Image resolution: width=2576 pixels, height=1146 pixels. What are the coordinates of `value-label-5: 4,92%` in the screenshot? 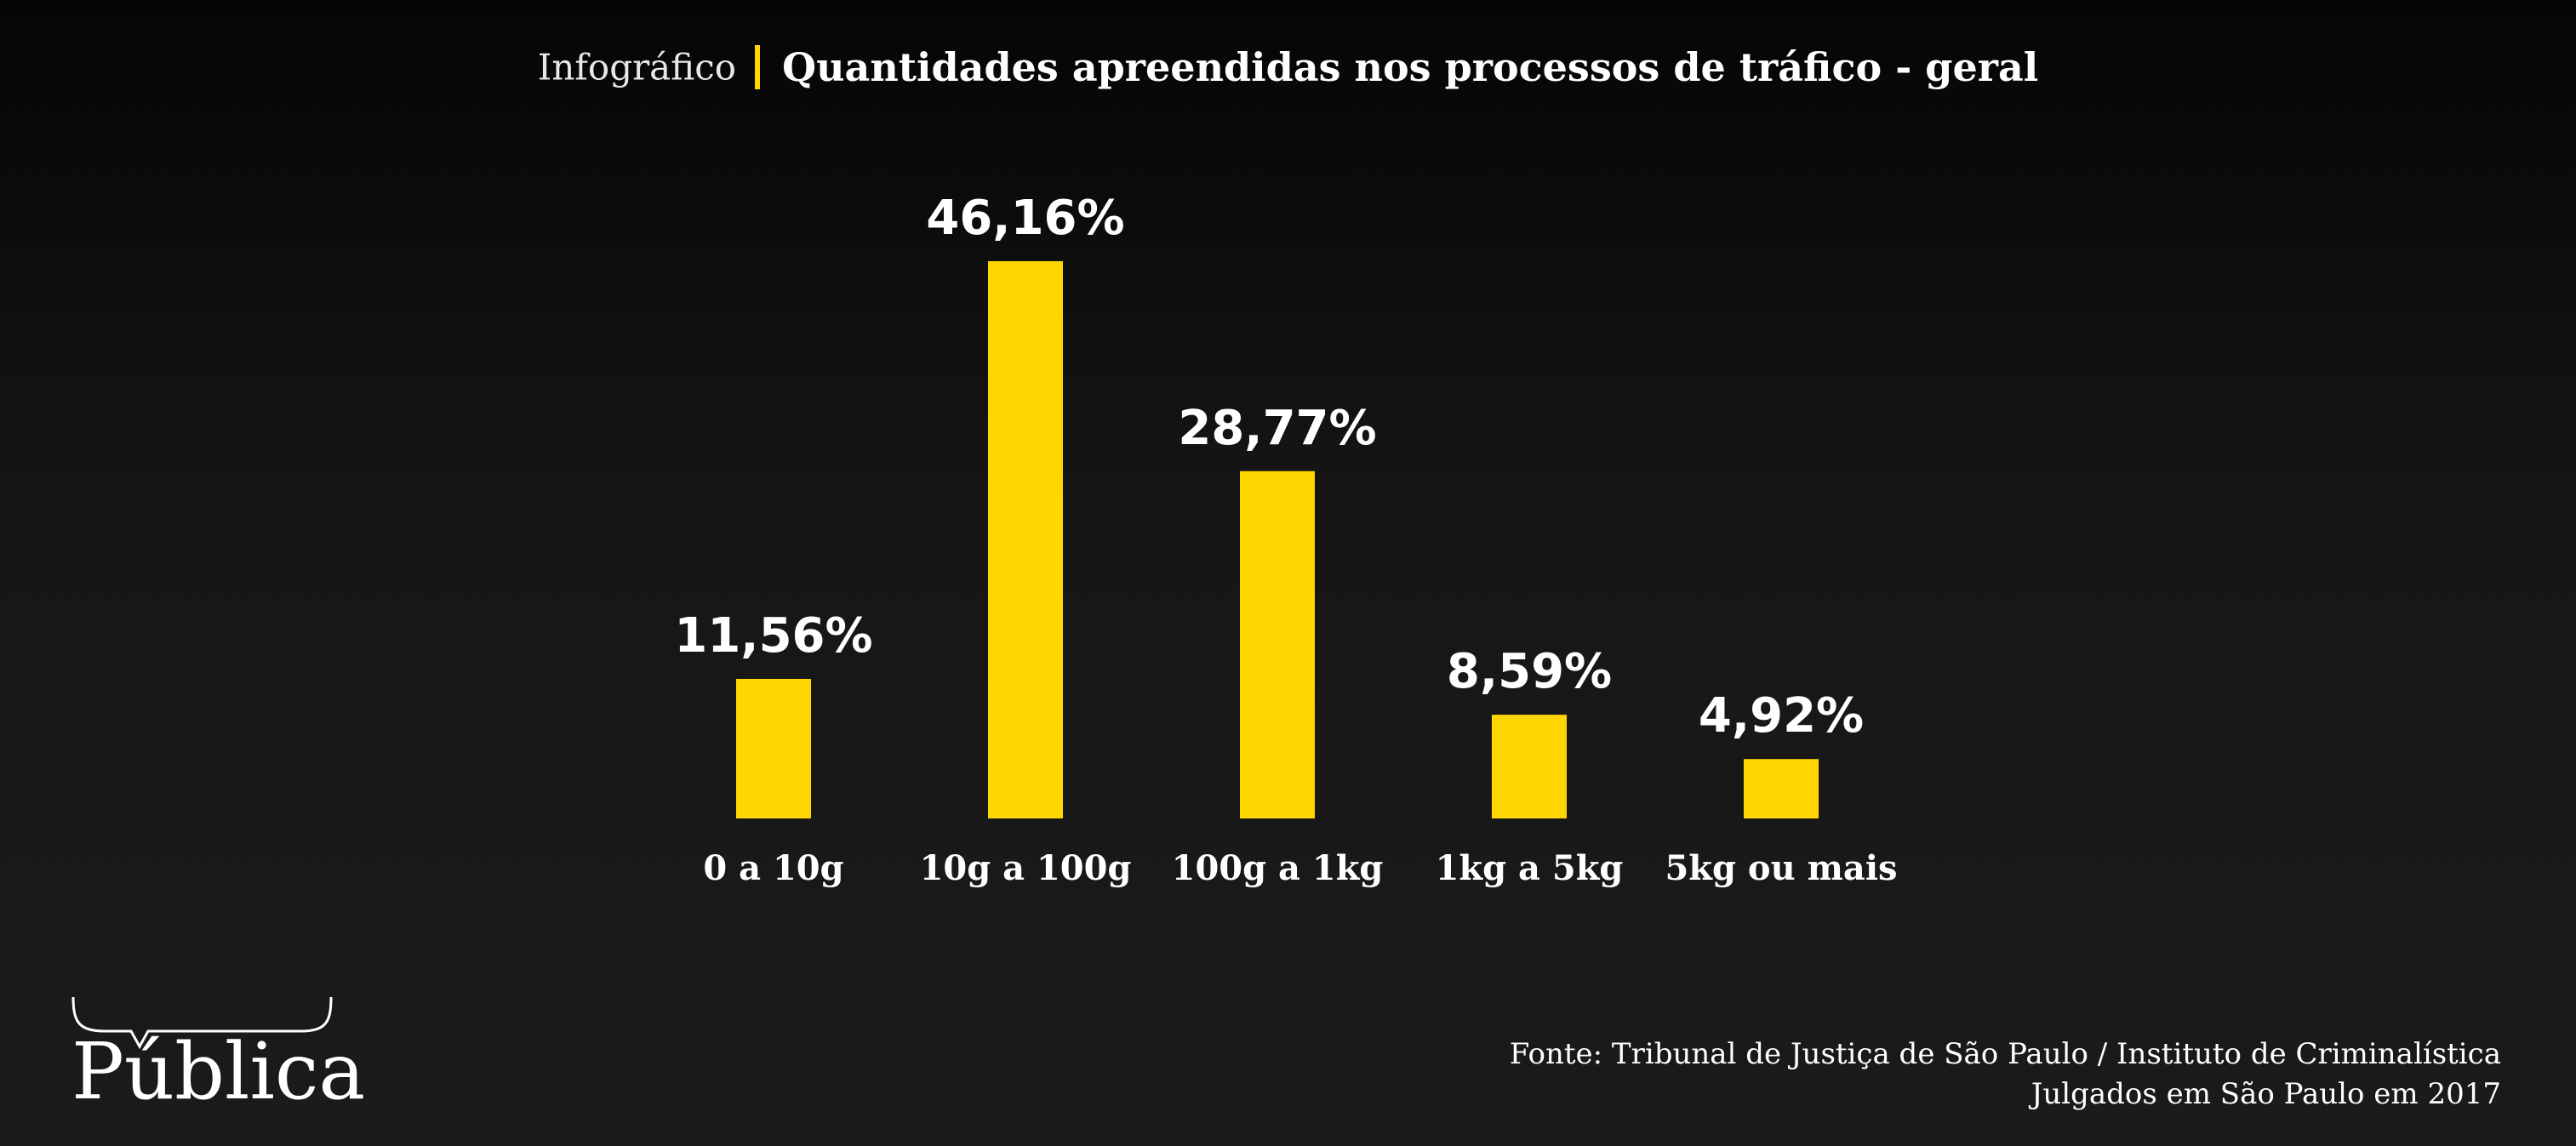 It's located at (1781, 716).